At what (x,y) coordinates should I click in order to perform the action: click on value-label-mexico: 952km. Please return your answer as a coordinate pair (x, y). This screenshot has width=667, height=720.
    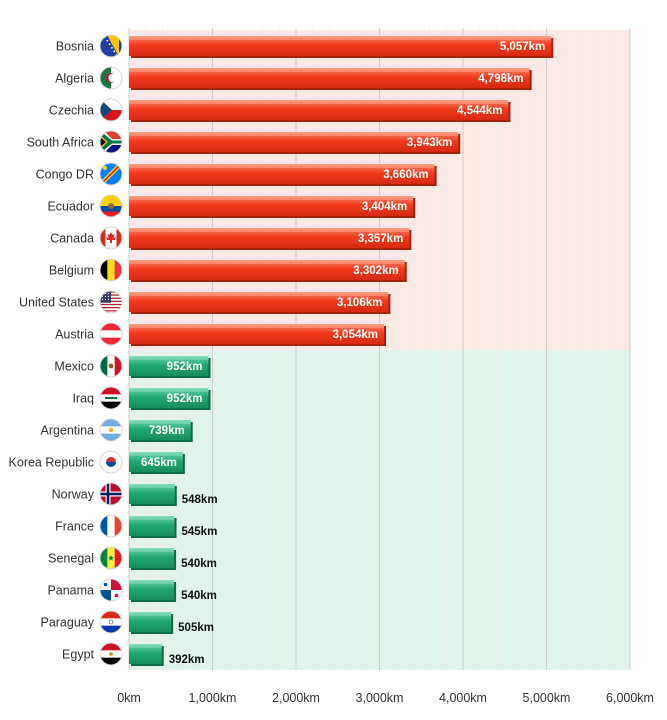
    Looking at the image, I should click on (185, 367).